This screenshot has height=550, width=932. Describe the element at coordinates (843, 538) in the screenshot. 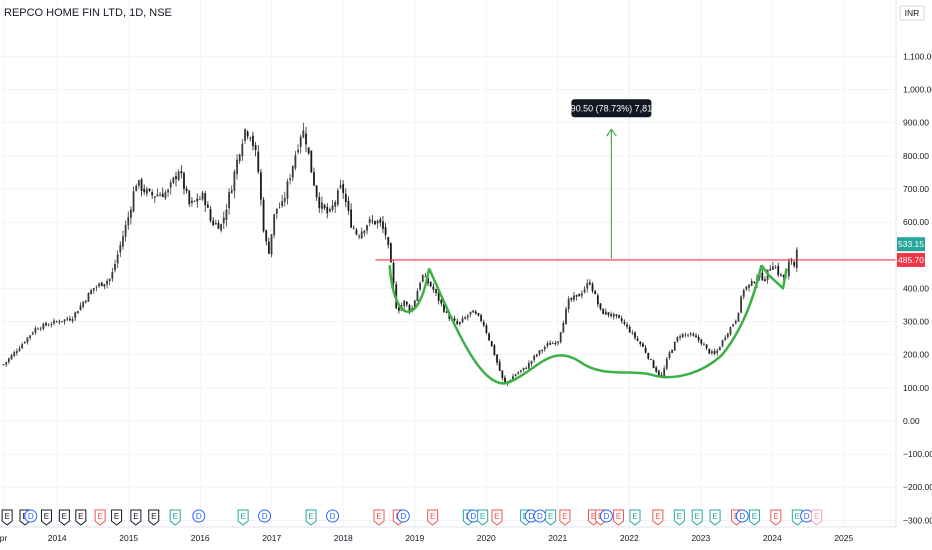

I see `x-tick-label: 2025` at that location.